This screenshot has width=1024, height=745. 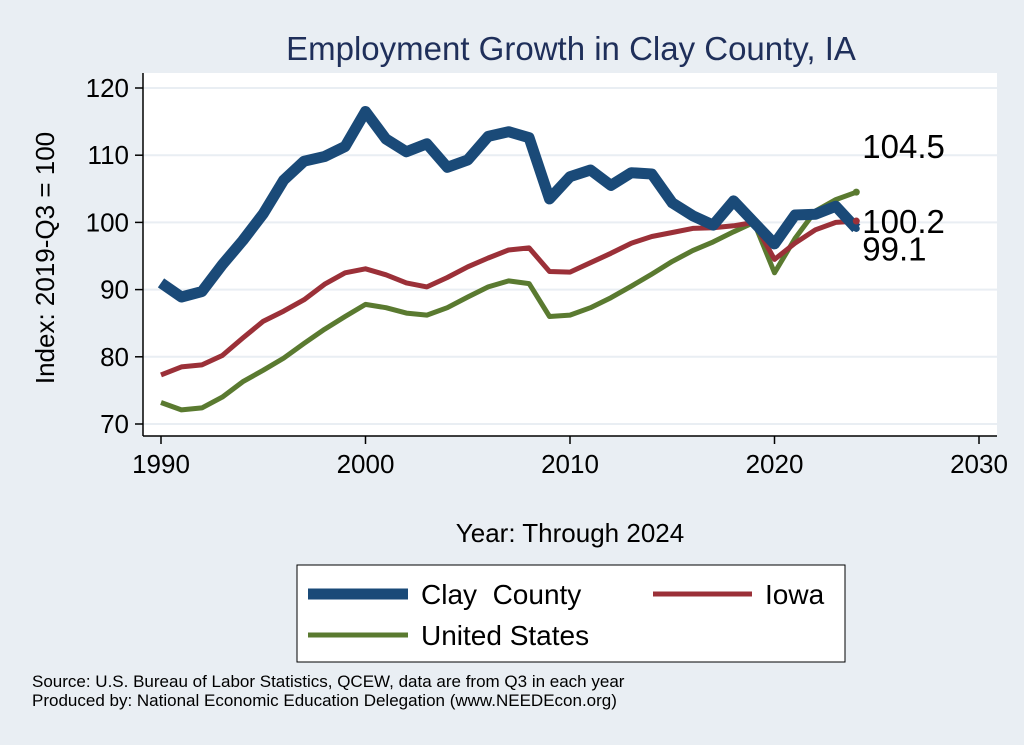 What do you see at coordinates (508, 298) in the screenshot?
I see `series-line-iowa` at bounding box center [508, 298].